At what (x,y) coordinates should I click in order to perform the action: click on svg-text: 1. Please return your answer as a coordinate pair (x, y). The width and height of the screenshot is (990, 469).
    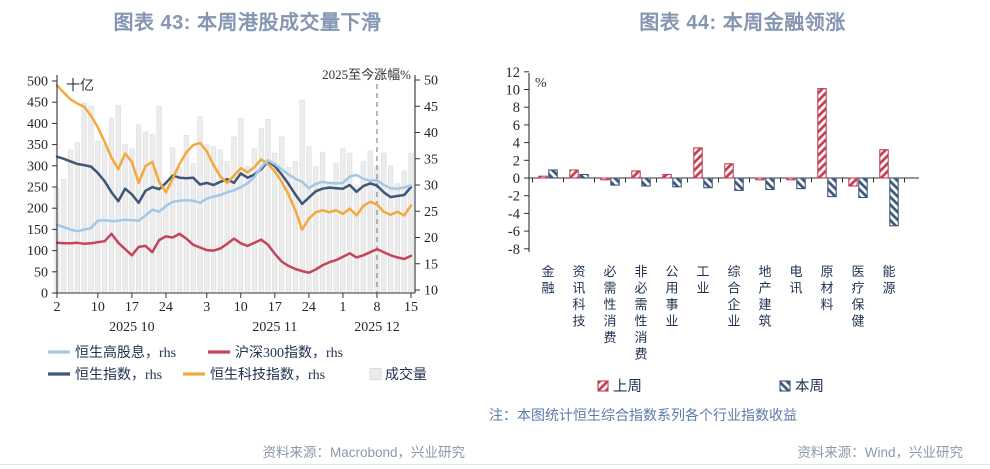
    Looking at the image, I should click on (342, 307).